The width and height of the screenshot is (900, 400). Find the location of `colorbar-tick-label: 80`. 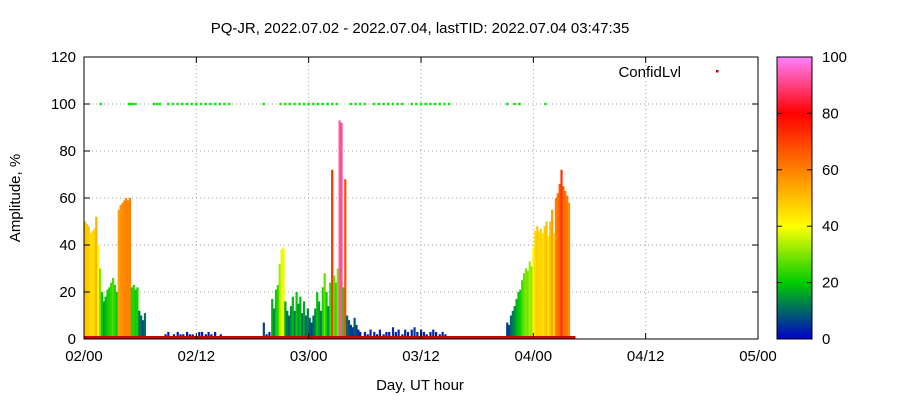

colorbar-tick-label: 80 is located at coordinates (830, 113).